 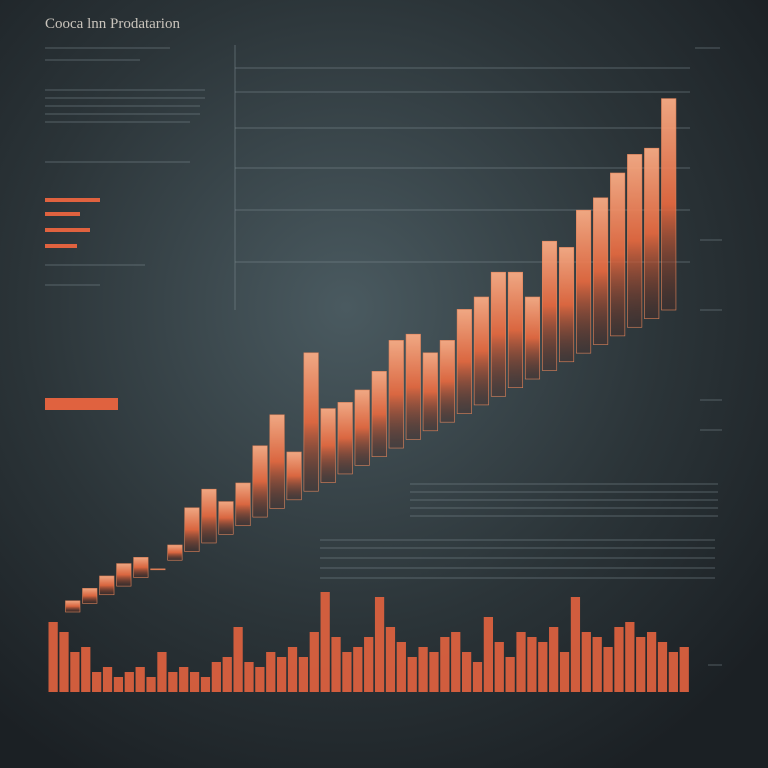 What do you see at coordinates (81, 404) in the screenshot?
I see `decor-button` at bounding box center [81, 404].